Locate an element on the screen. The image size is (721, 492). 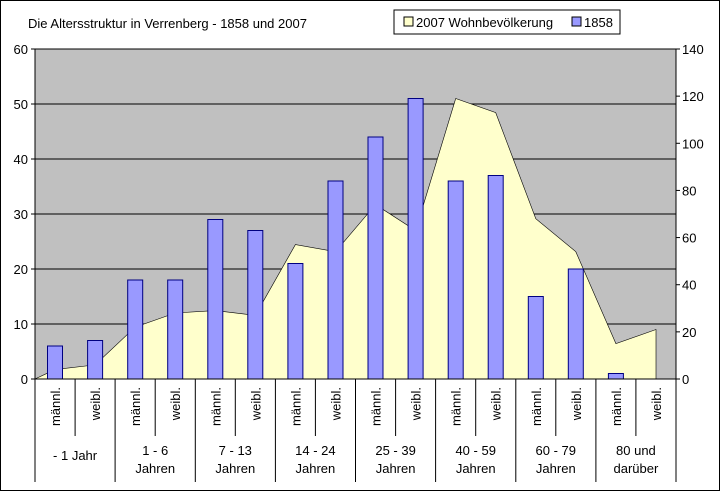
legend-box is located at coordinates (507, 22).